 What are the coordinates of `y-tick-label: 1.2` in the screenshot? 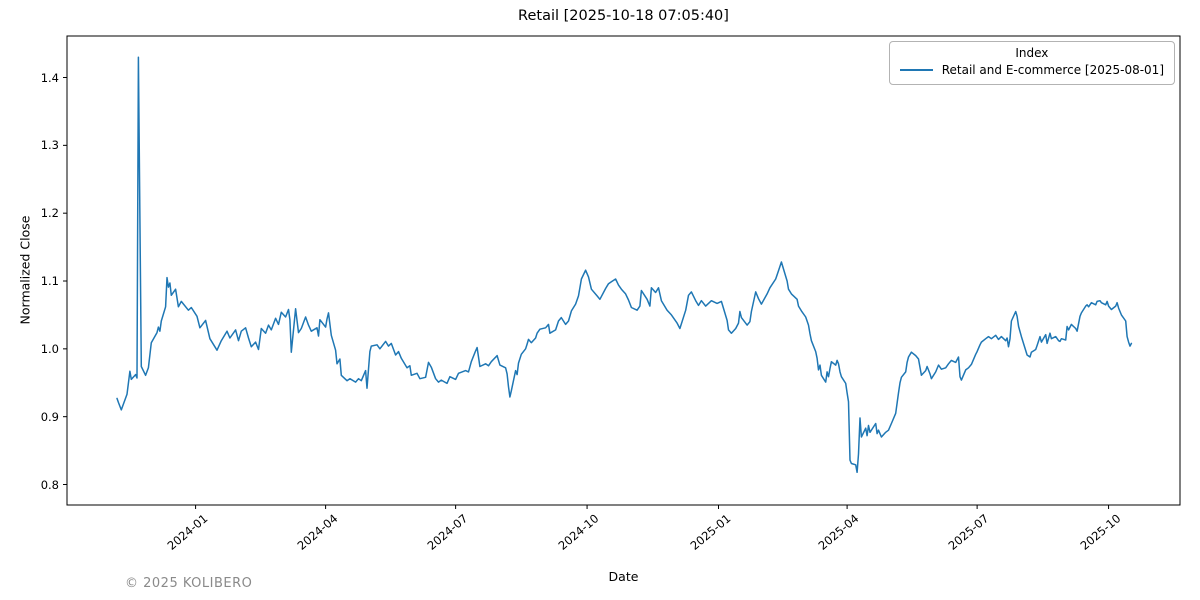 It's located at (49, 213).